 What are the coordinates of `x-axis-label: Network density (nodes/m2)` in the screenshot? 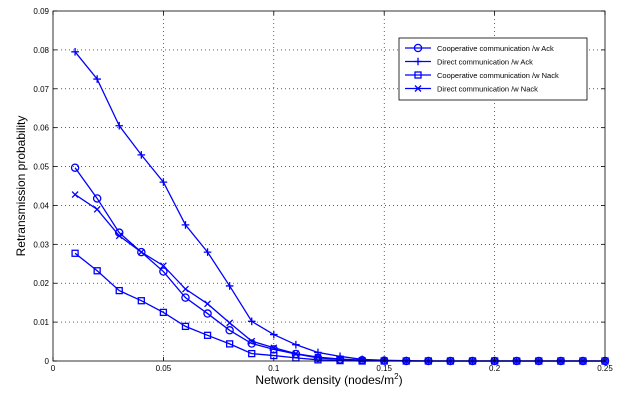 It's located at (328, 379).